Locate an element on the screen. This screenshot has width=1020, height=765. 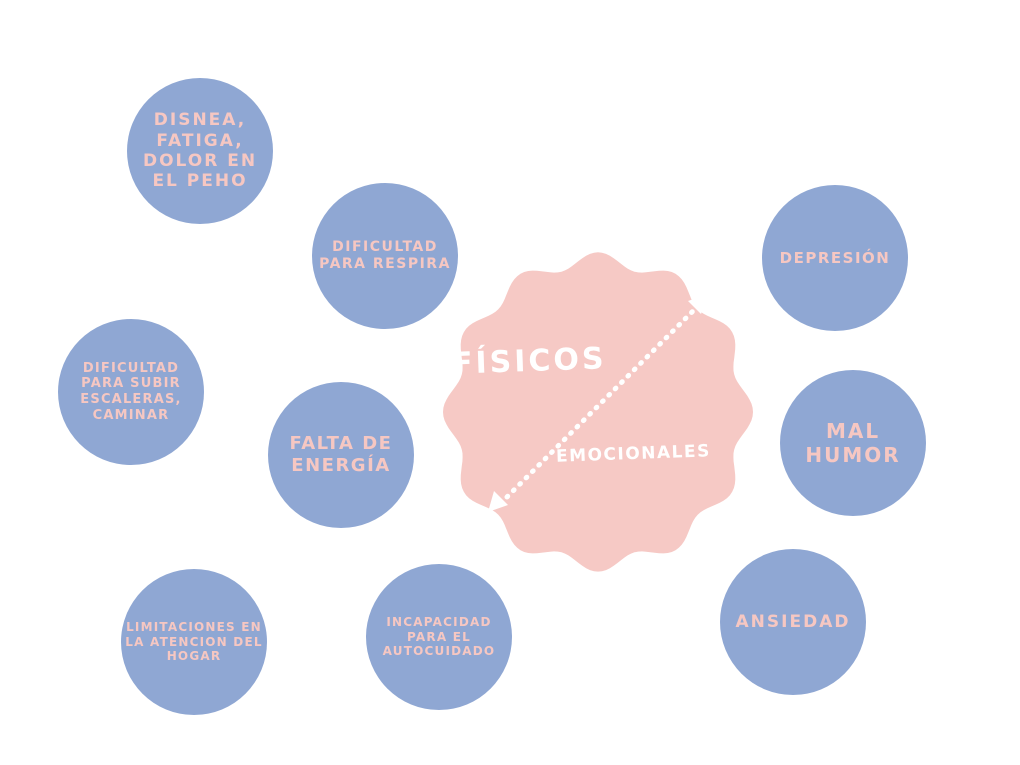
arrow-line is located at coordinates (602, 402).